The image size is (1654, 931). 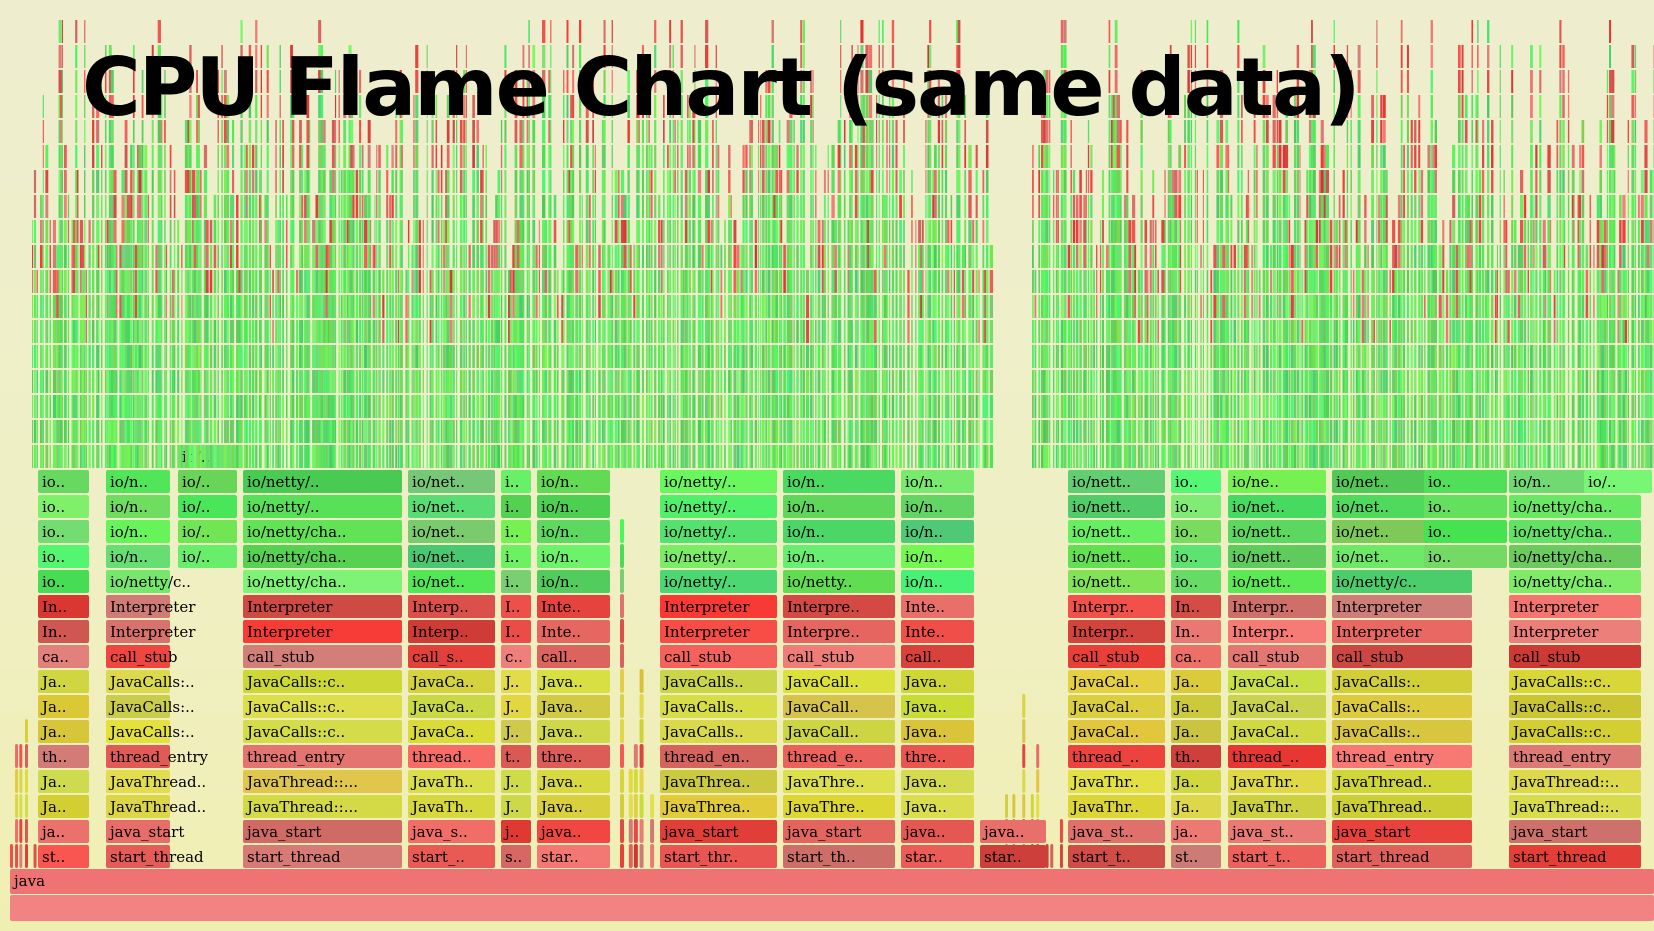 I want to click on frame-c12-l1: ja.., so click(x=1196, y=831).